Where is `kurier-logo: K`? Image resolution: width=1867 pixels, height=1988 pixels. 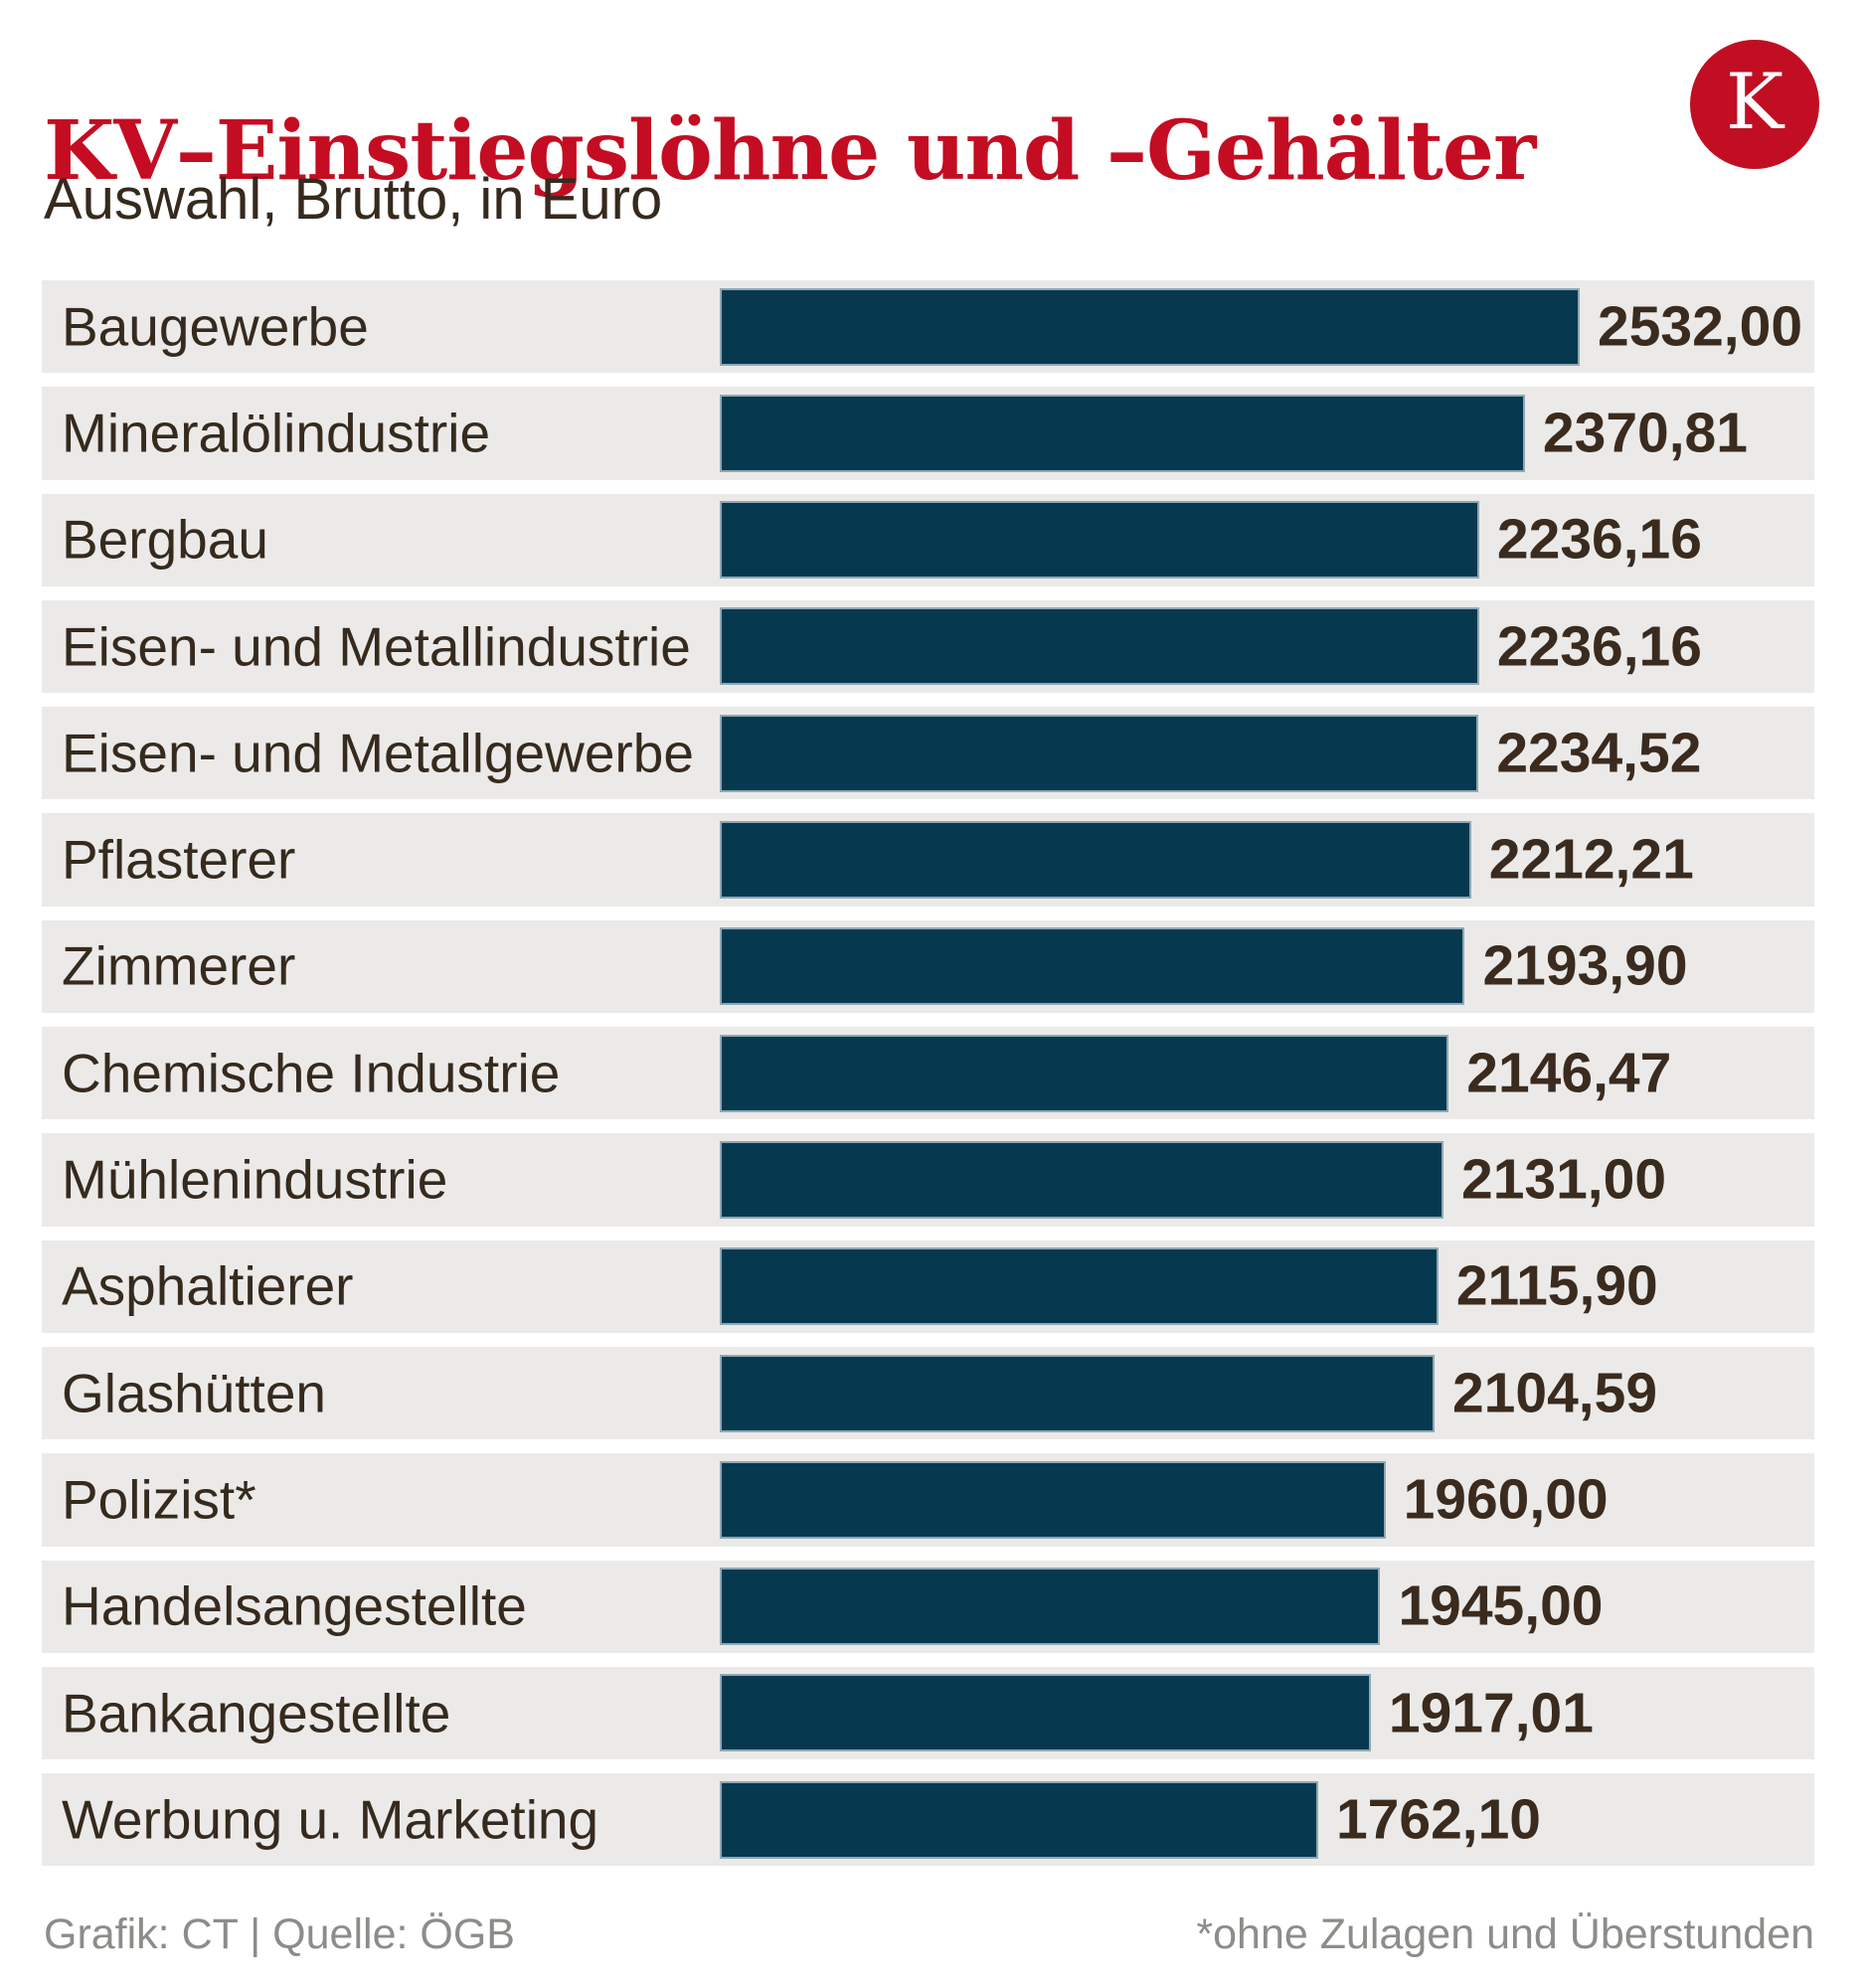 kurier-logo: K is located at coordinates (1754, 104).